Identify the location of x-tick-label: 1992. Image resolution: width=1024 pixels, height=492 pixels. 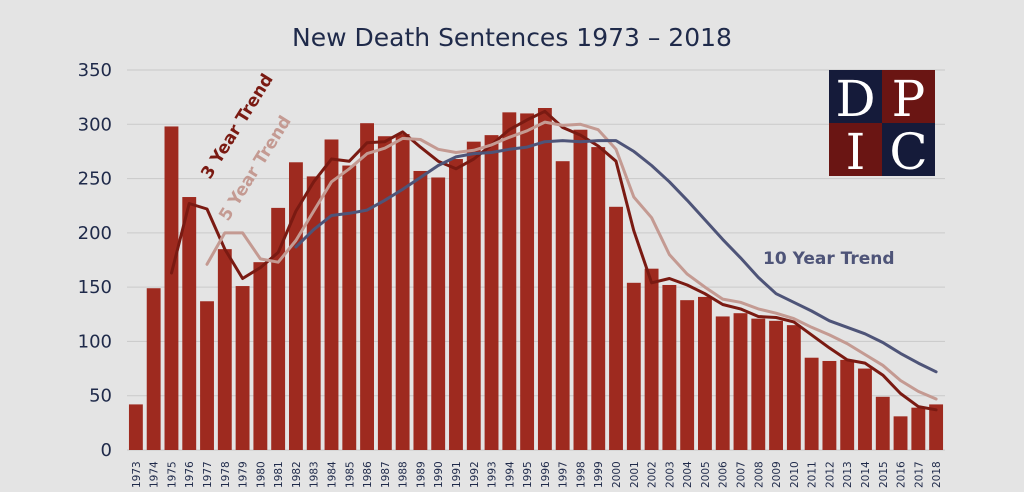
(475, 474).